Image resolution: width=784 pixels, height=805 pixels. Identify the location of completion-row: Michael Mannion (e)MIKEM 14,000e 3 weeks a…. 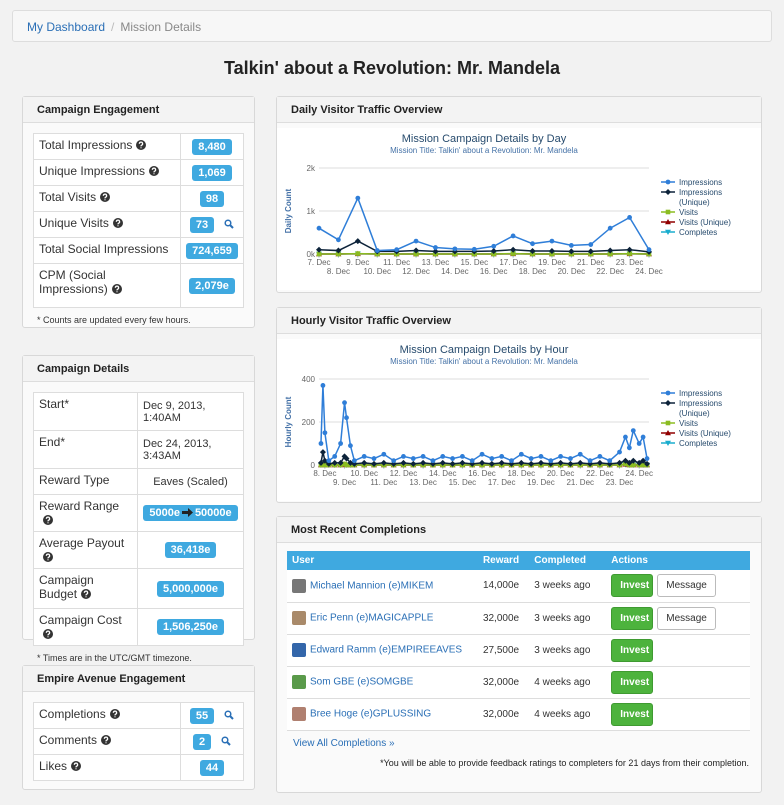
(518, 586).